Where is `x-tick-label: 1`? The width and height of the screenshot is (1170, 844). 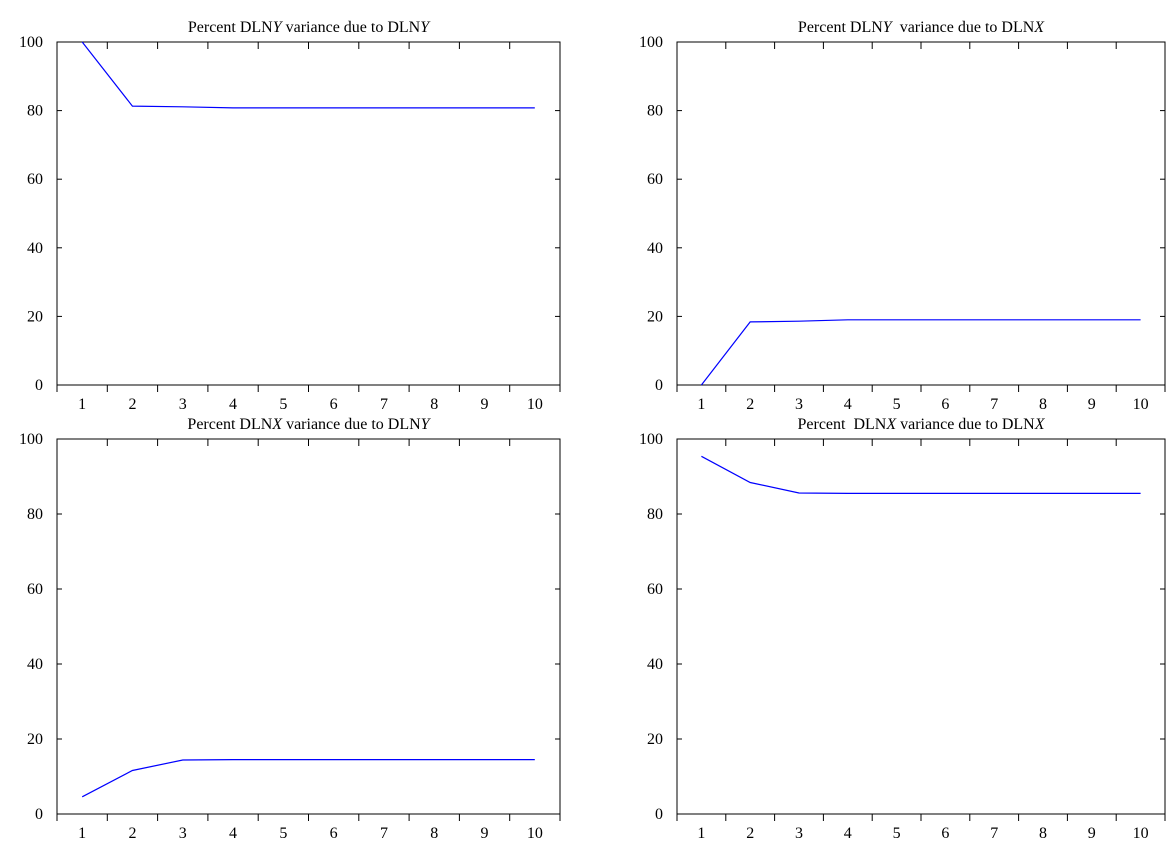
x-tick-label: 1 is located at coordinates (82, 404).